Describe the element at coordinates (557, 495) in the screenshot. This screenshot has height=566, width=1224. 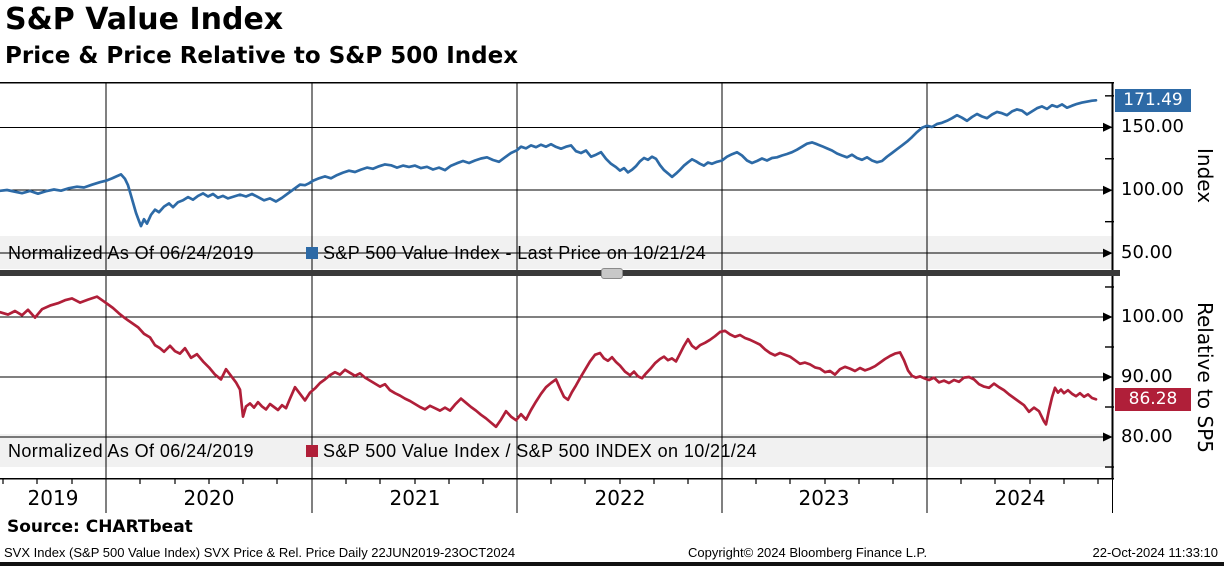
I see `x-axis-row` at that location.